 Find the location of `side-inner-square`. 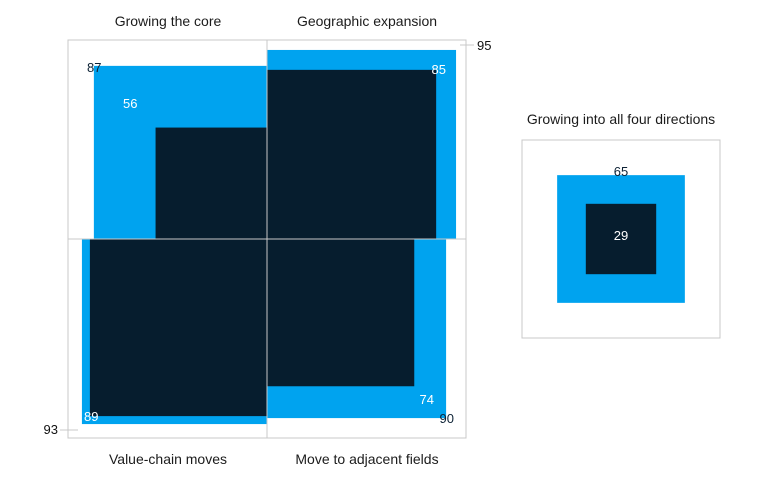

side-inner-square is located at coordinates (621, 239).